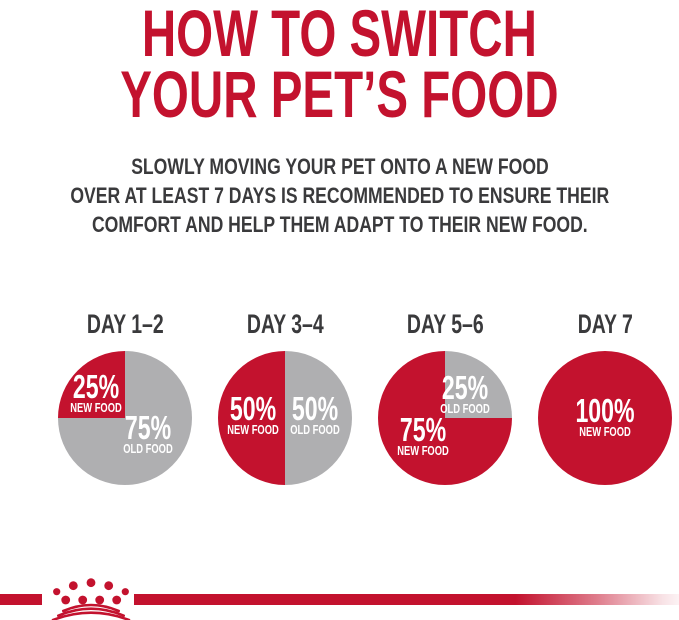 This screenshot has width=679, height=620. I want to click on pie-label-old-food: 50% OLD FOOD, so click(315, 413).